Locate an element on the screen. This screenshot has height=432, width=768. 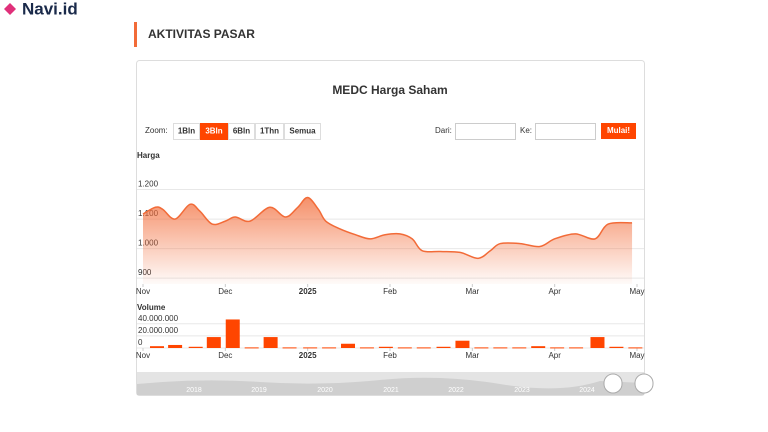
price-line is located at coordinates (387, 228).